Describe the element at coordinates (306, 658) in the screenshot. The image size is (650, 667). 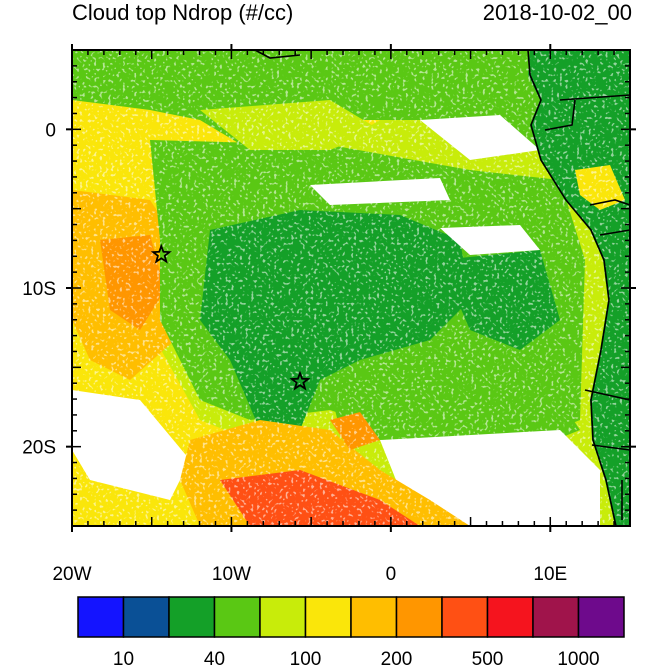
I see `colorbar-label: 100` at that location.